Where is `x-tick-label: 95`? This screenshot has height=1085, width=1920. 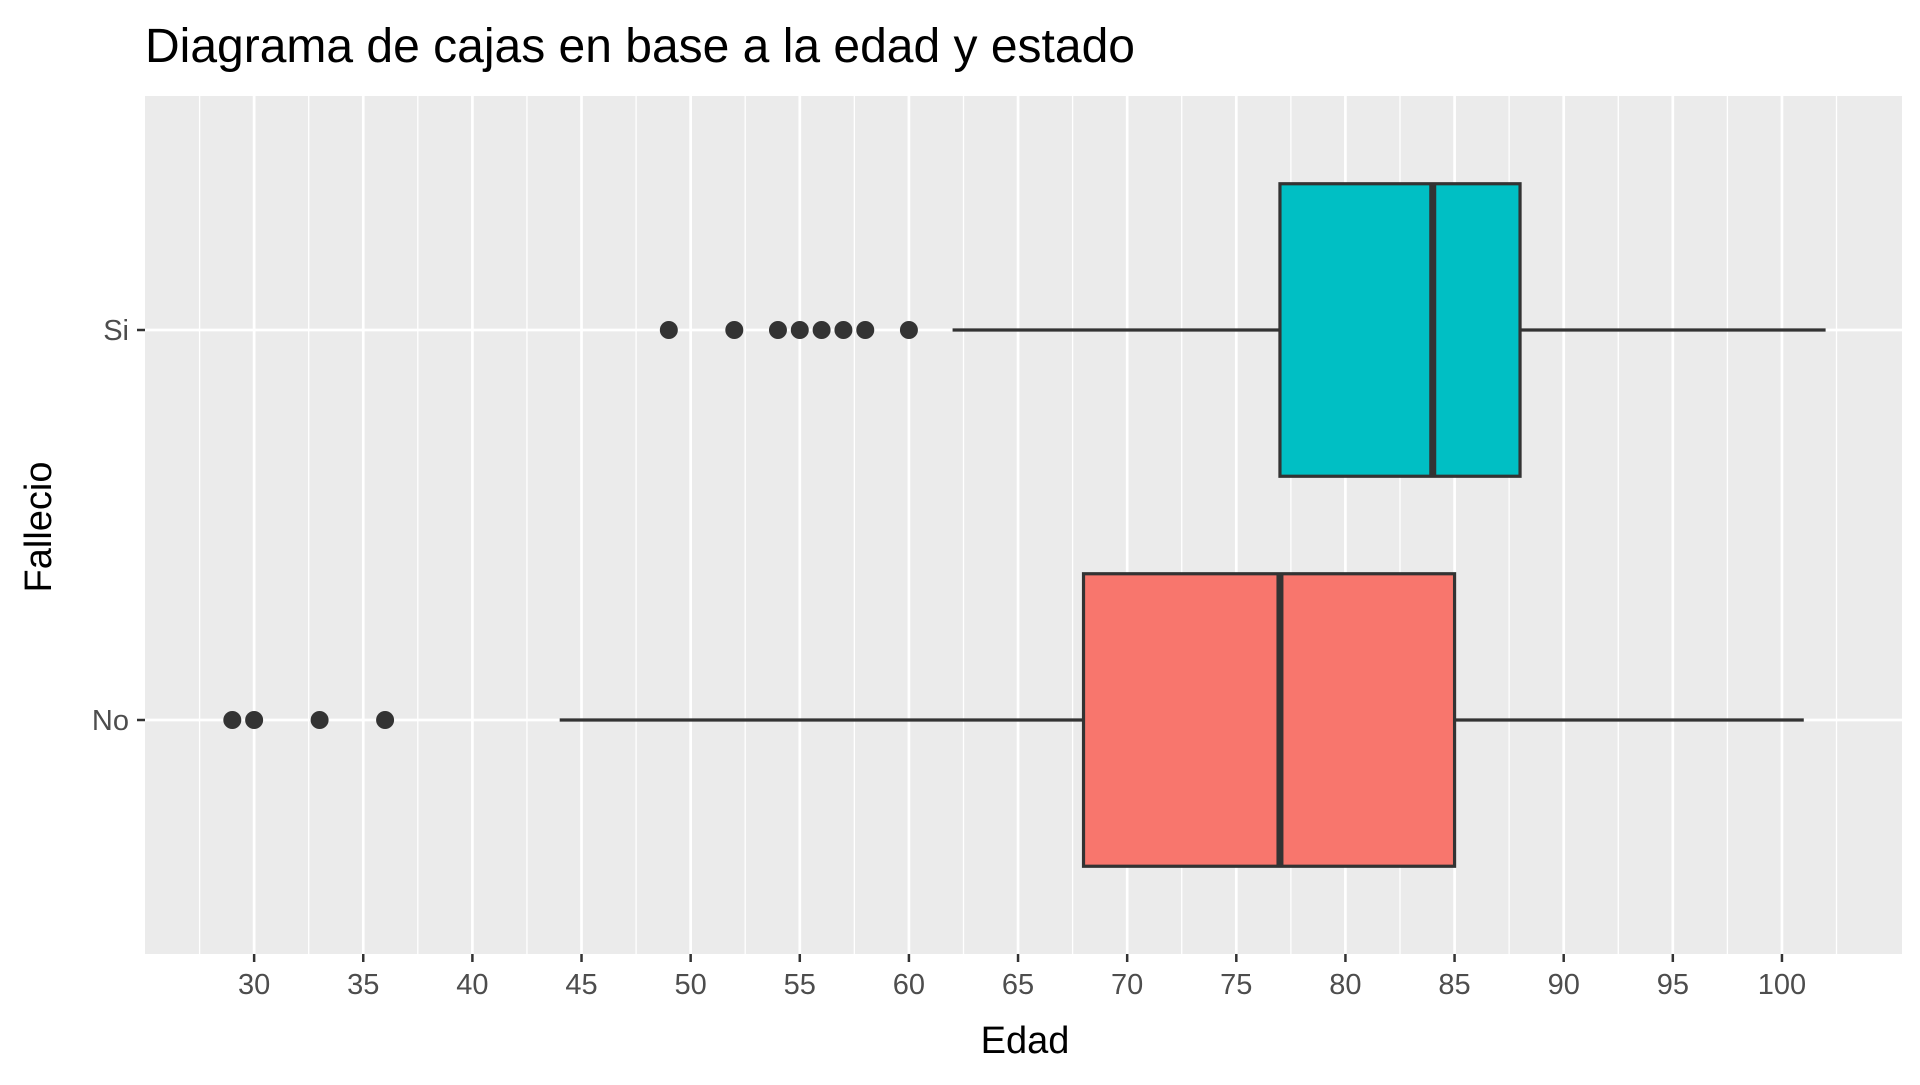 x-tick-label: 95 is located at coordinates (1673, 985).